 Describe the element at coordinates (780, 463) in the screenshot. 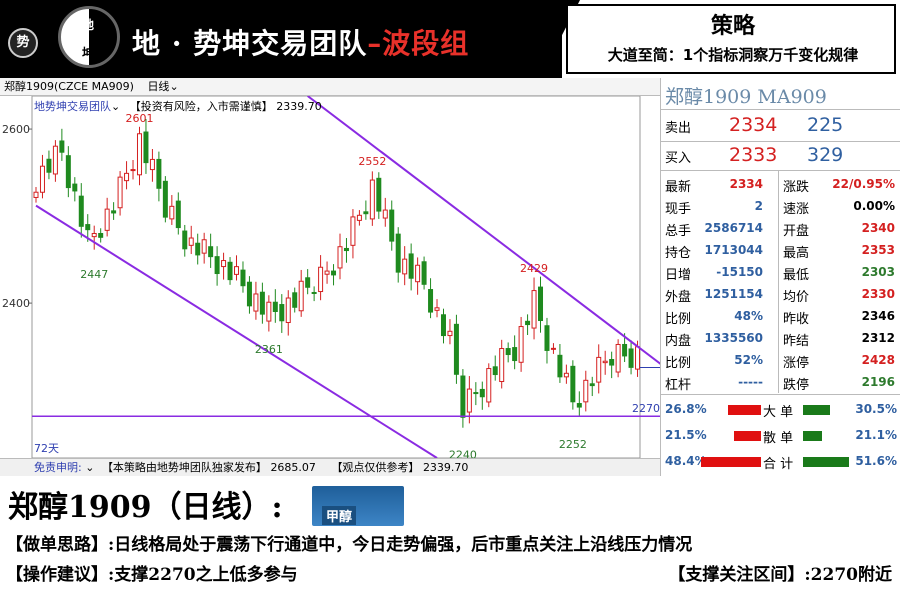

I see `flow-row: 48.4% 合 计 51.6%` at that location.